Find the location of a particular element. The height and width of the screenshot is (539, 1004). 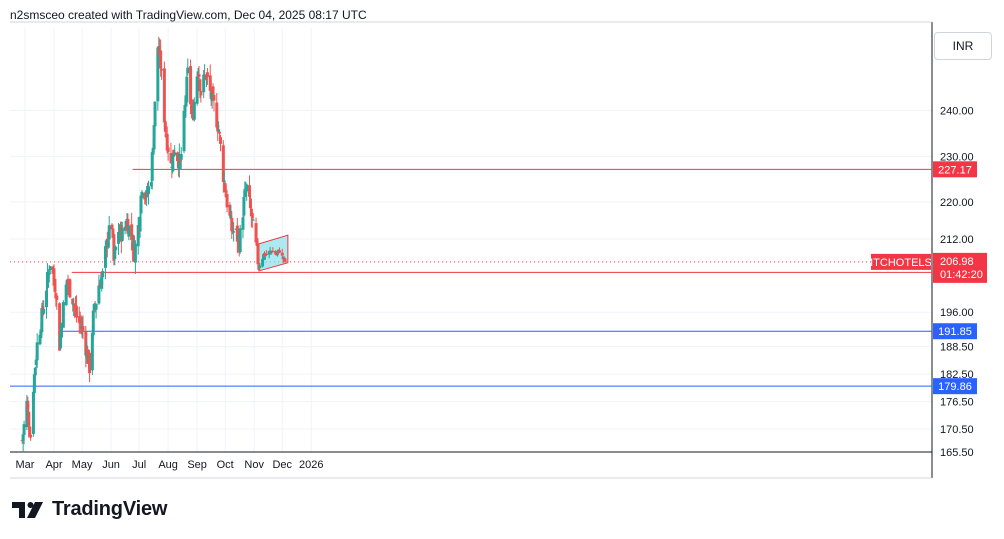

y-tick-label: 220.00 is located at coordinates (957, 203).